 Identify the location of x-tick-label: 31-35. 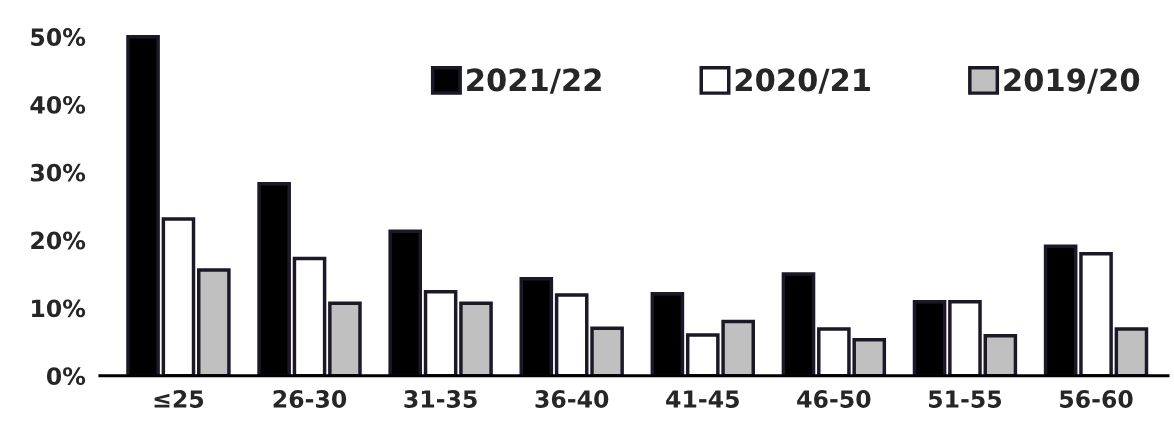
(440, 399).